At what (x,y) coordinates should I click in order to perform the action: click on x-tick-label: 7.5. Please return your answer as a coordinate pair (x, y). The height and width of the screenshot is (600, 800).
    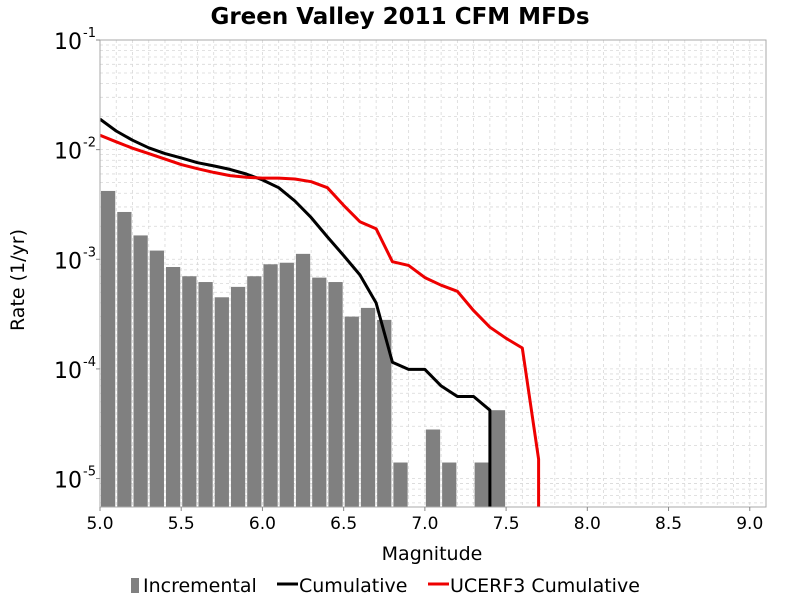
    Looking at the image, I should click on (506, 524).